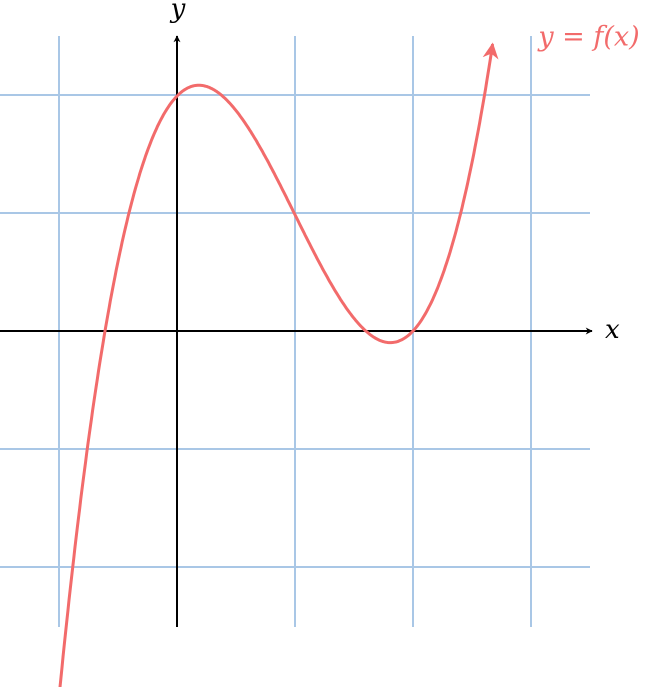 The image size is (666, 687). Describe the element at coordinates (588, 37) in the screenshot. I see `curve-label: y = f(x)` at that location.